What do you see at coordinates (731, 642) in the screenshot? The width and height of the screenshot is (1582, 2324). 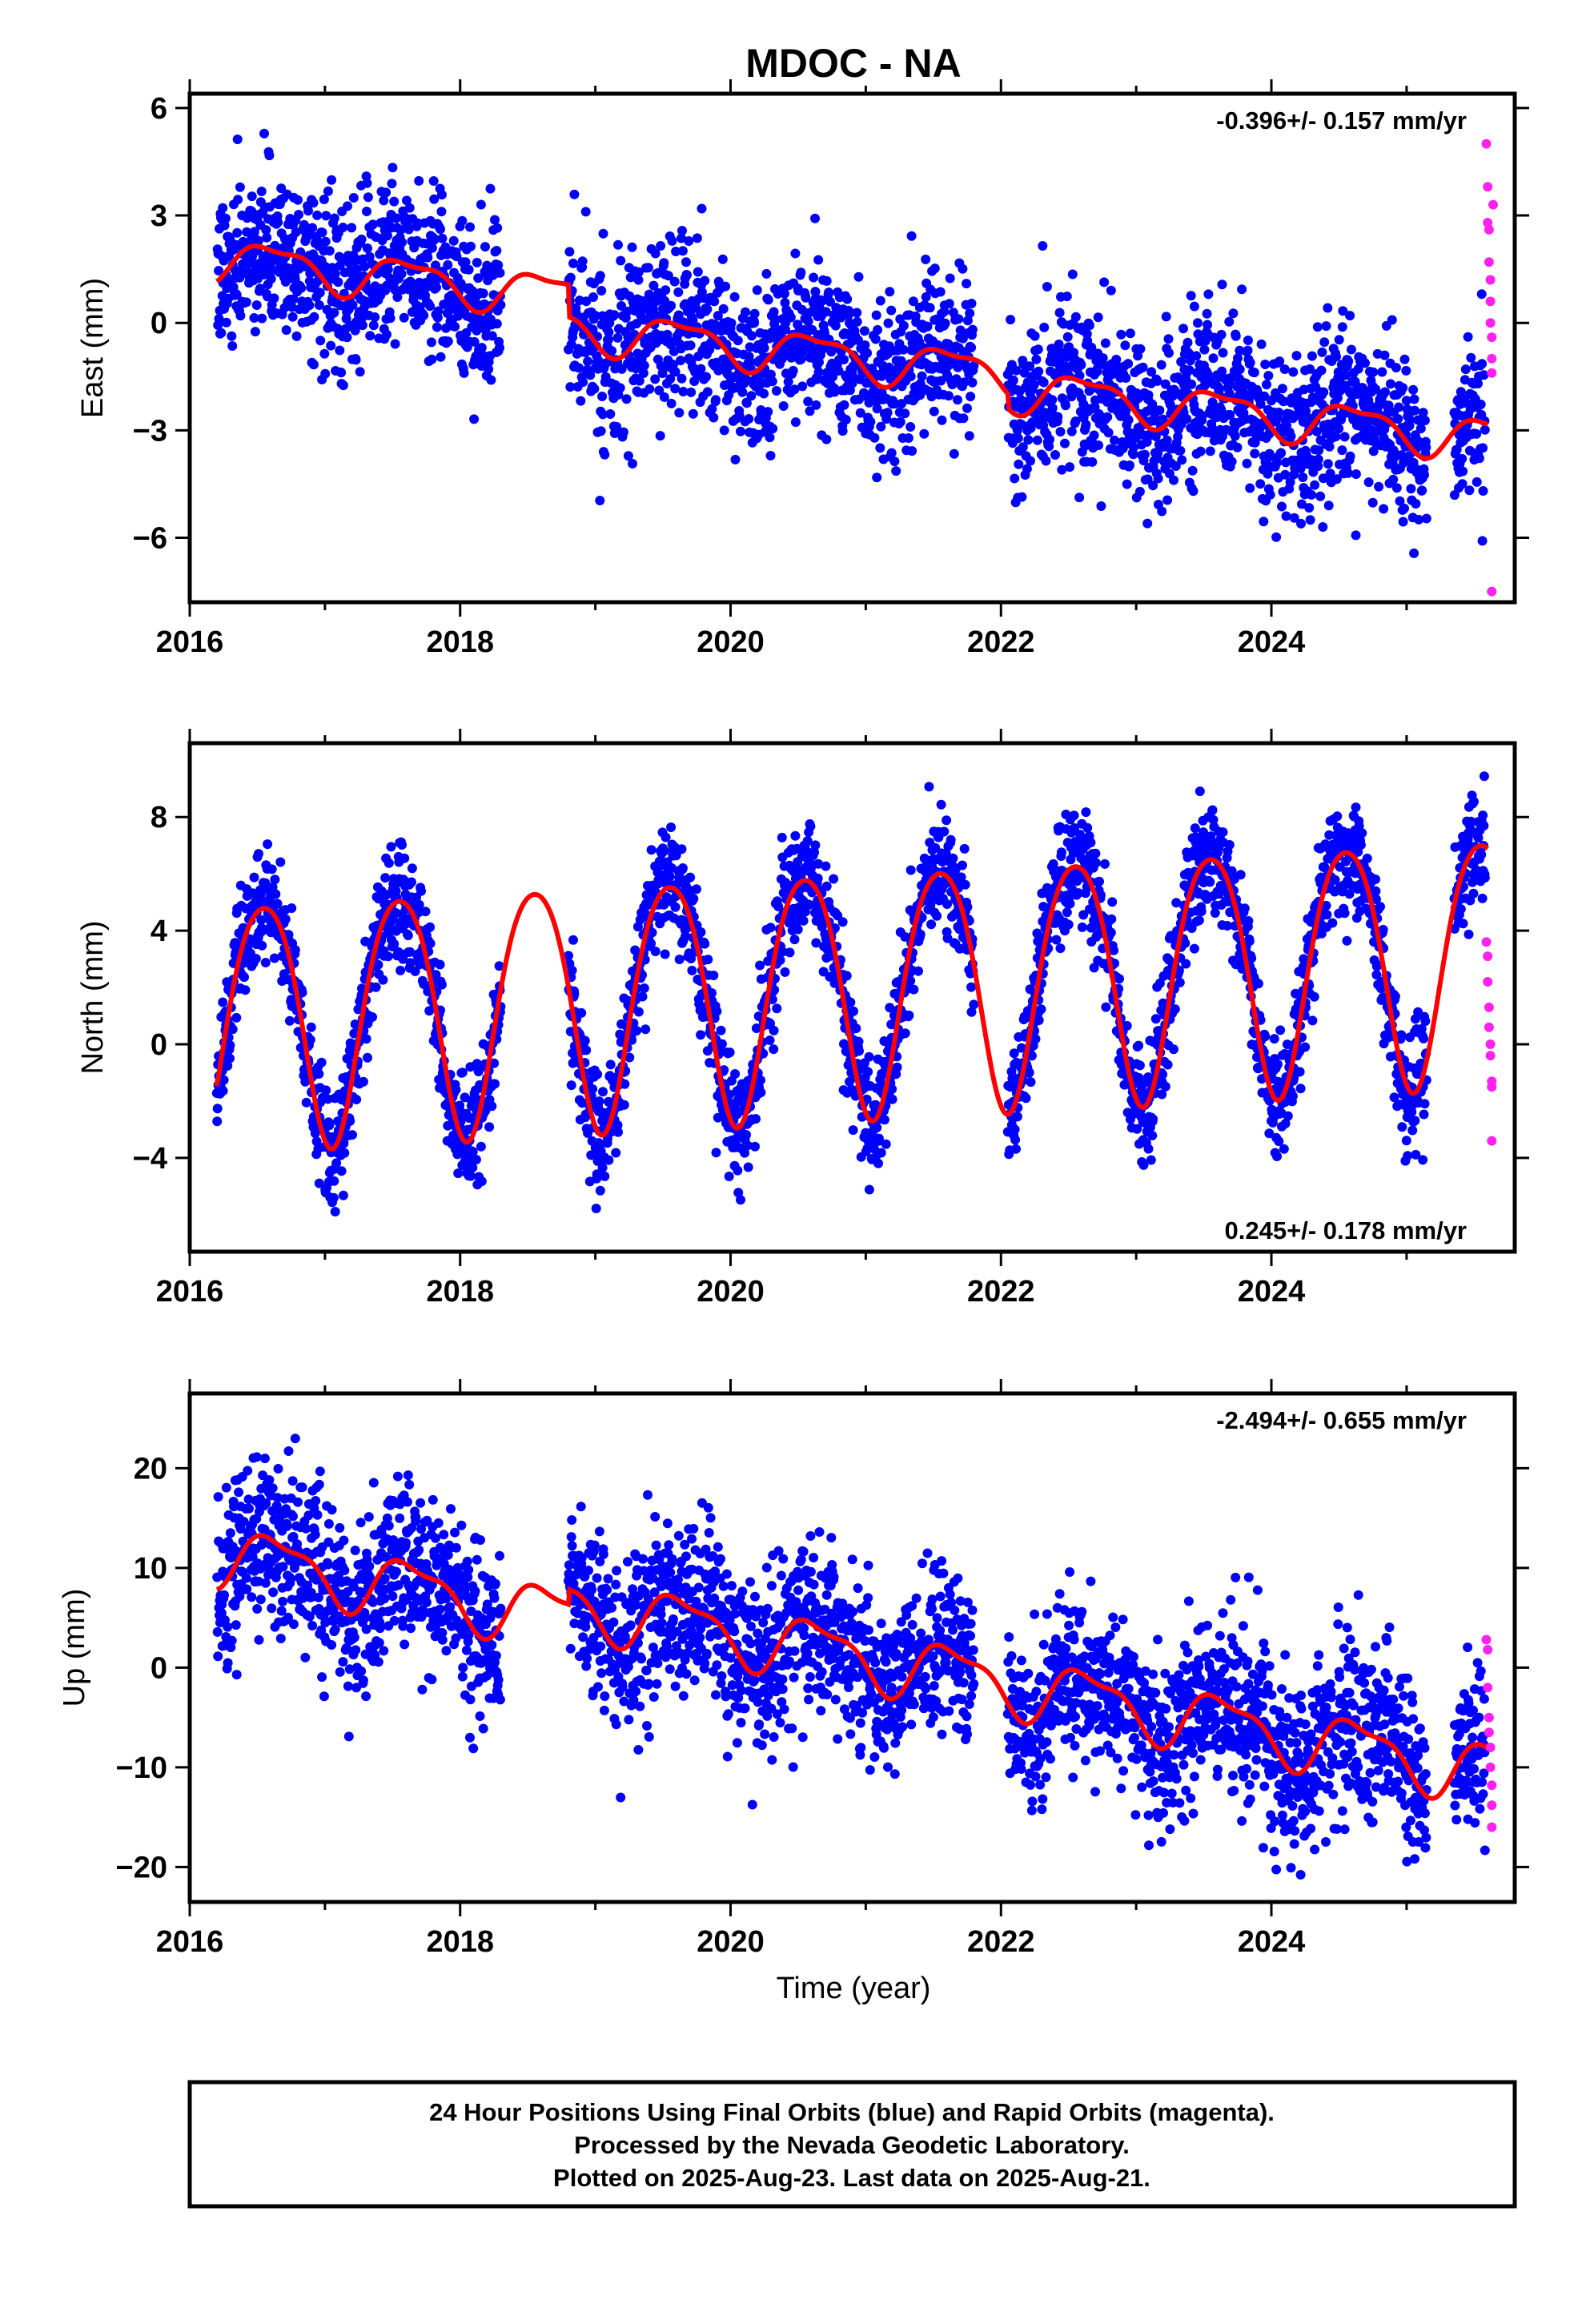 I see `east-x-tick-label: 2020` at bounding box center [731, 642].